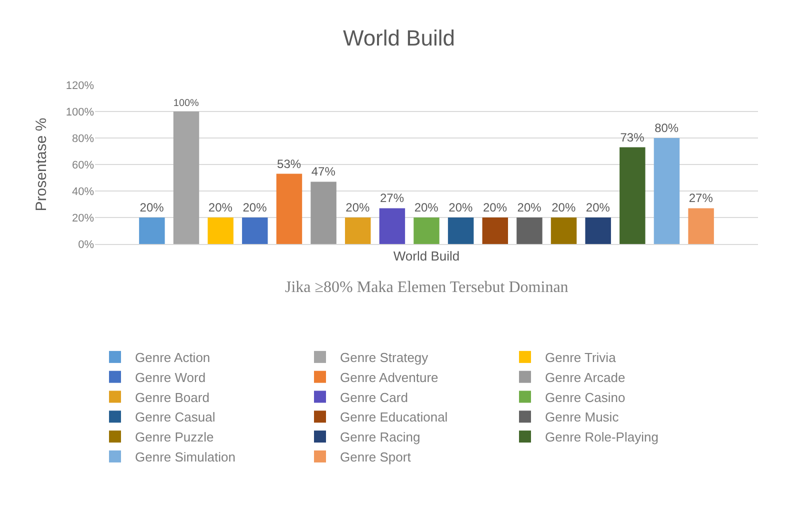  What do you see at coordinates (80, 86) in the screenshot?
I see `y-tick-label: 120%` at bounding box center [80, 86].